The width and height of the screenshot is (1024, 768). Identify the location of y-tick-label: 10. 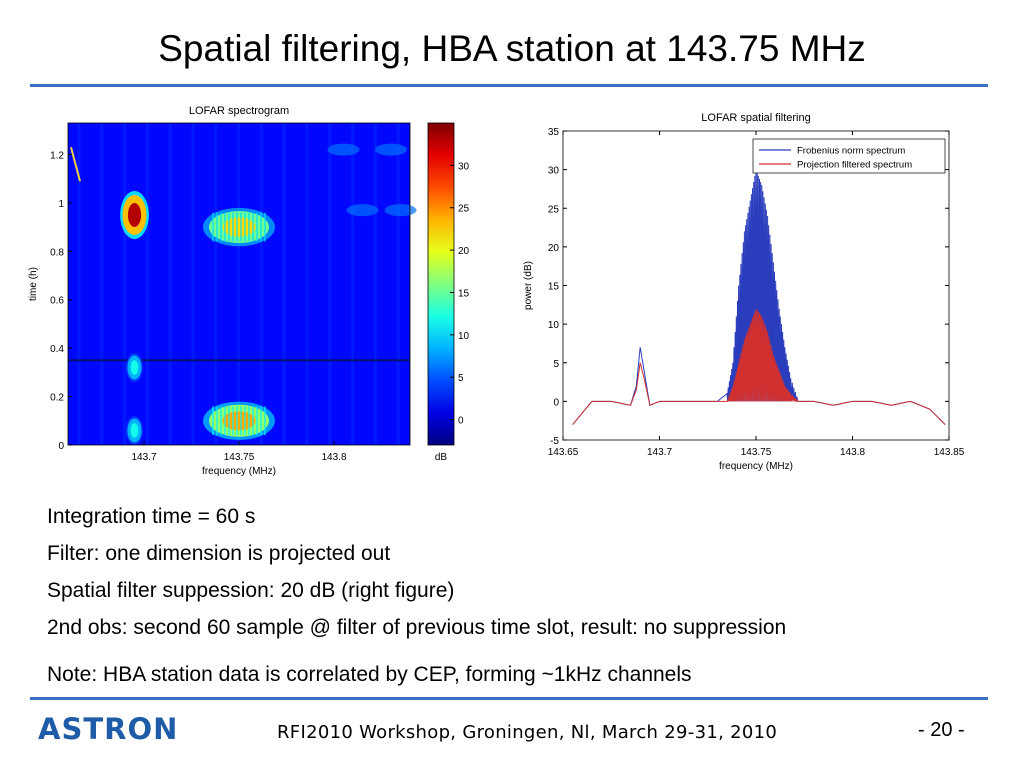
(554, 325).